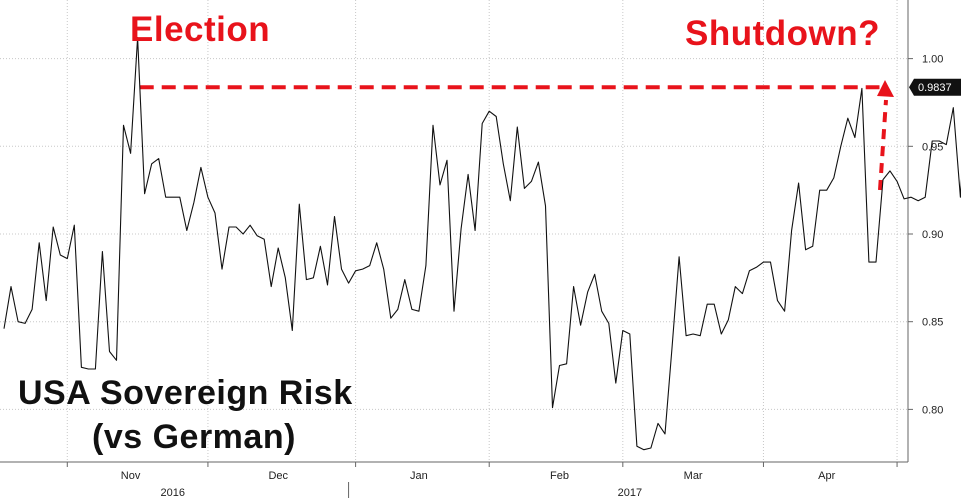  Describe the element at coordinates (883, 145) in the screenshot. I see `arrow-shaft` at that location.